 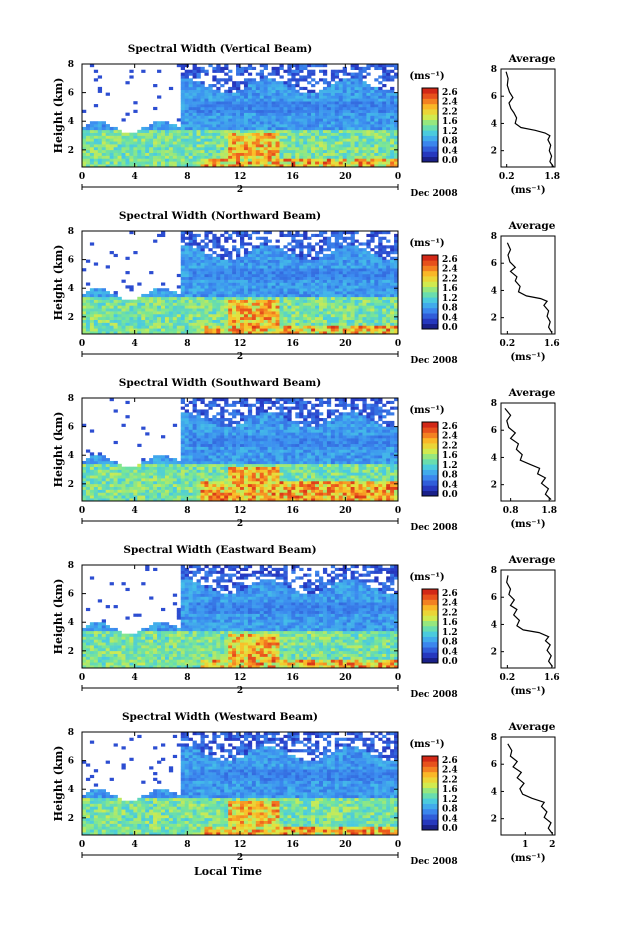 What do you see at coordinates (430, 263) in the screenshot?
I see `colorbar-segment` at bounding box center [430, 263].